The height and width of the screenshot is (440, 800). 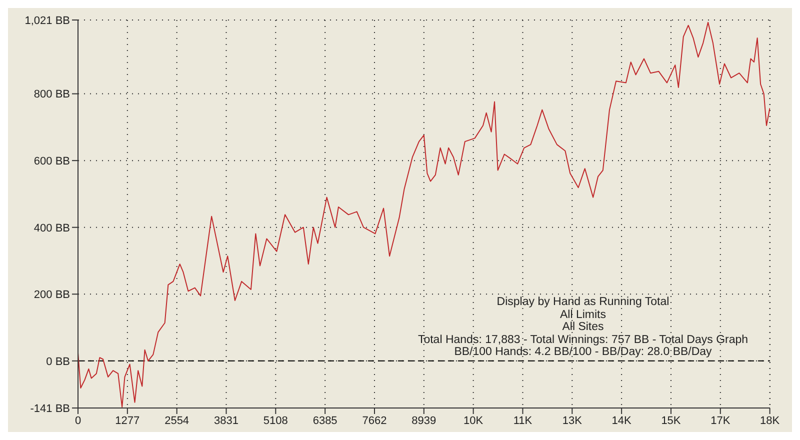 What do you see at coordinates (523, 420) in the screenshot?
I see `x-tick-label: 11K` at bounding box center [523, 420].